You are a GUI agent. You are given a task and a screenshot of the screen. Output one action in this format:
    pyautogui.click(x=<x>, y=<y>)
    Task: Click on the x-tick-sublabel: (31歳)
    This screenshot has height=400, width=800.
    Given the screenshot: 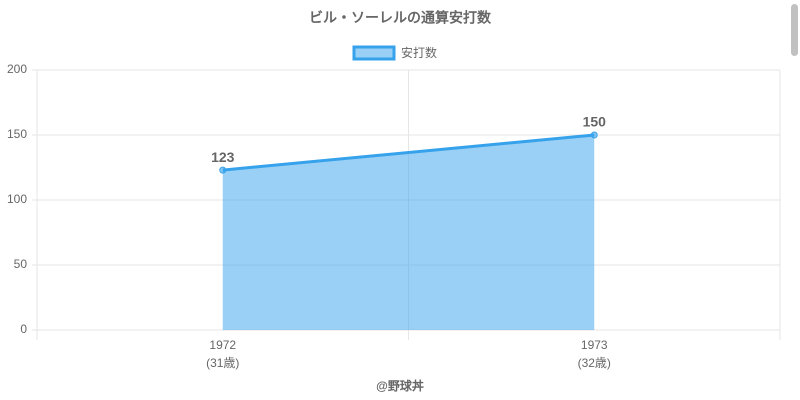 What is the action you would take?
    pyautogui.click(x=222, y=363)
    